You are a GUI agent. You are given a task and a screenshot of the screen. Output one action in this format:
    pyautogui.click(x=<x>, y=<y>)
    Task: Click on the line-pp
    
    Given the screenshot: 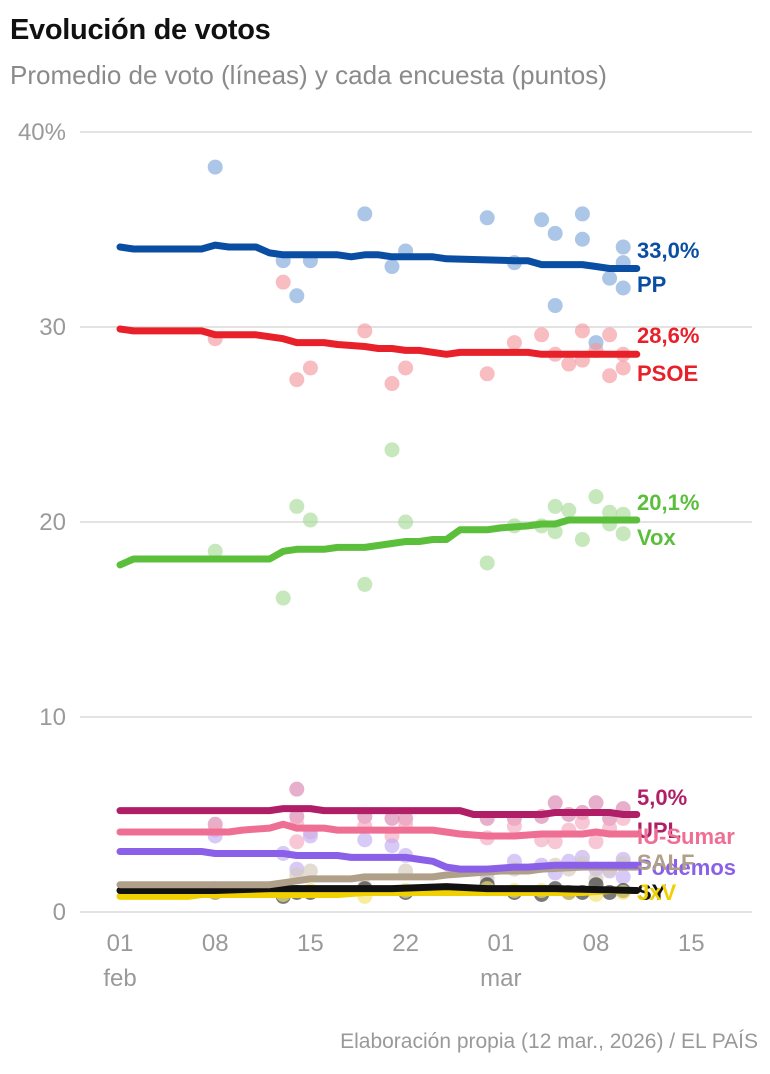 What is the action you would take?
    pyautogui.click(x=378, y=256)
    